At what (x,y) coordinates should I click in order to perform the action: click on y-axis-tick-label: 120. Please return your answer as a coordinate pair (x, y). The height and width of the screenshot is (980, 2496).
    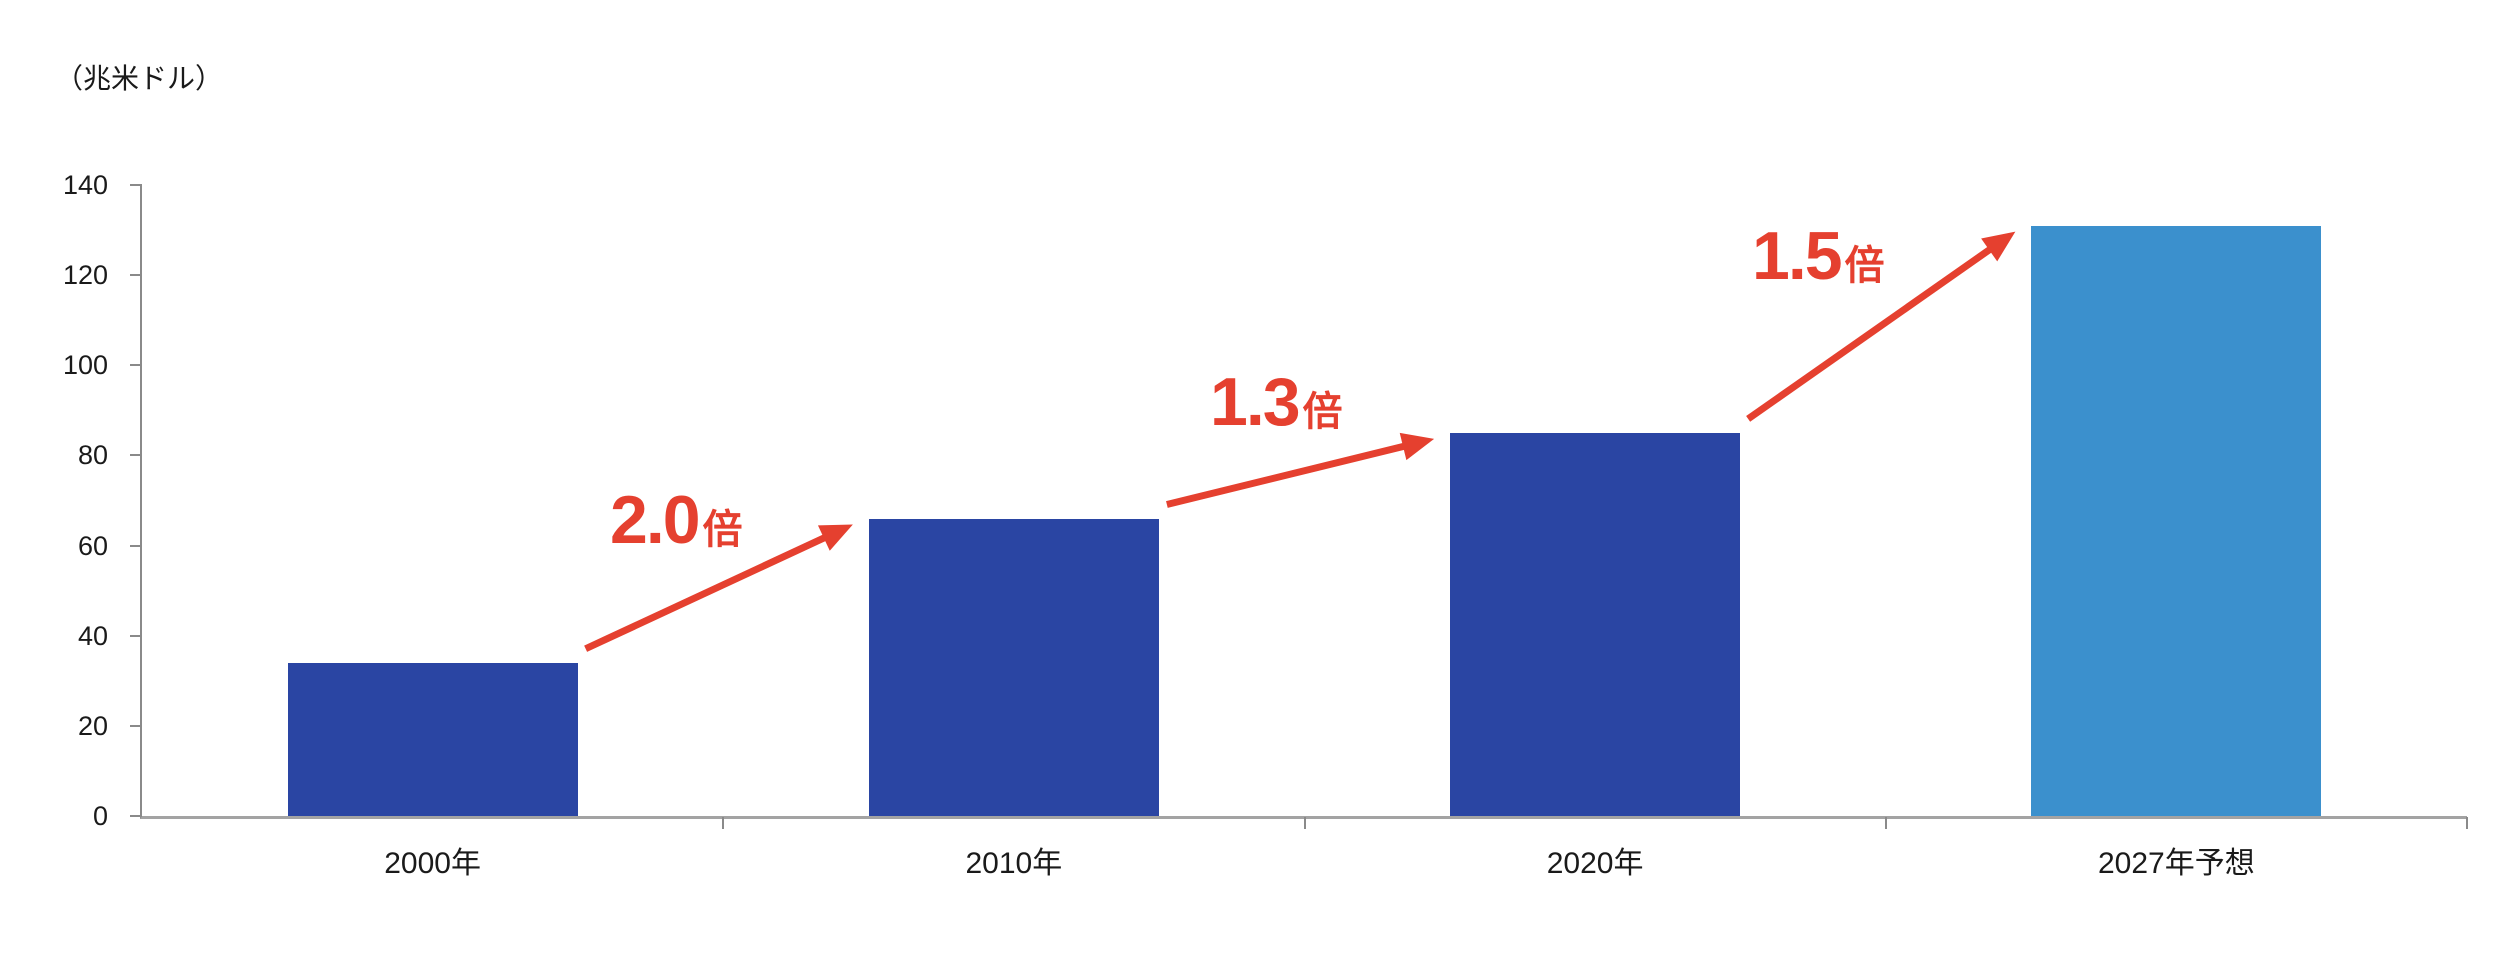
    Looking at the image, I should click on (85, 275).